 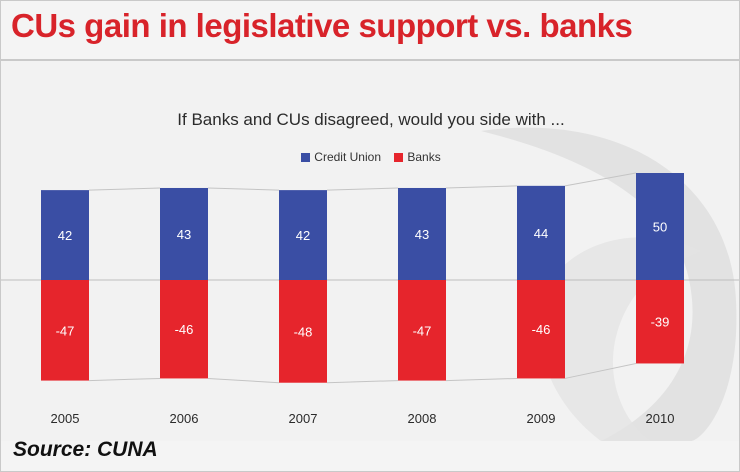 I want to click on x-tick-label-2006: 2006, so click(x=184, y=418).